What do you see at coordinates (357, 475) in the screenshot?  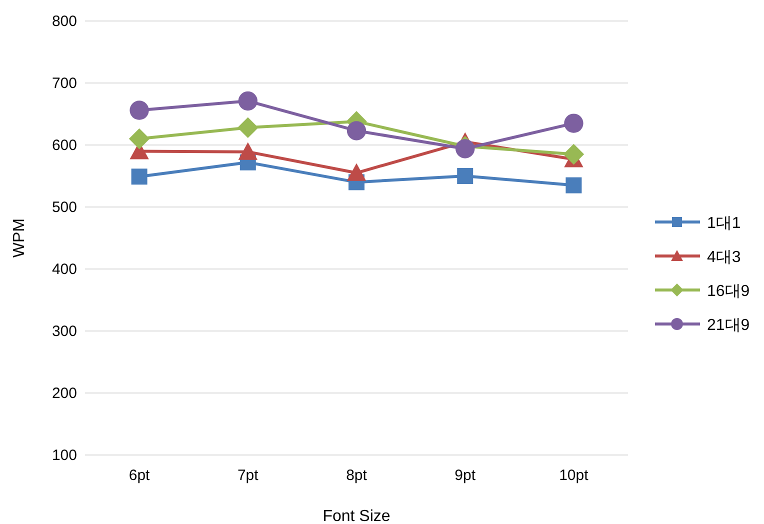 I see `x-tick-label: 8pt` at bounding box center [357, 475].